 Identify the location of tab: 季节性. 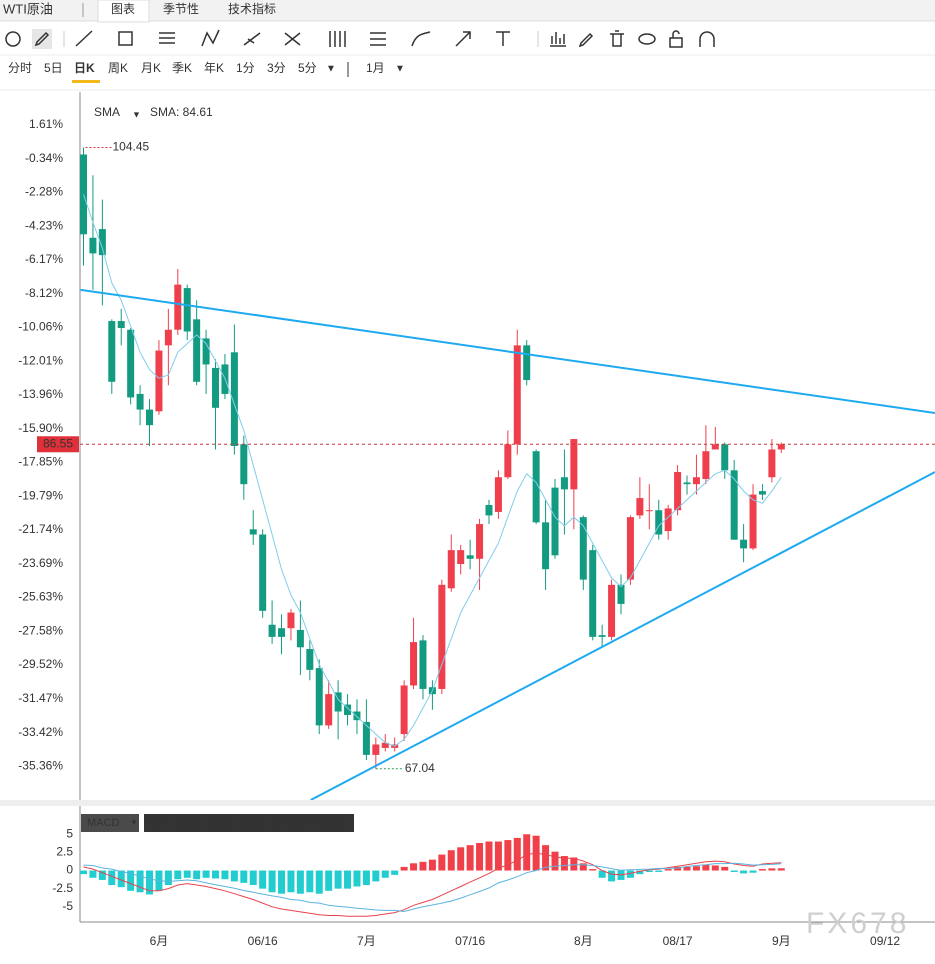
(181, 9).